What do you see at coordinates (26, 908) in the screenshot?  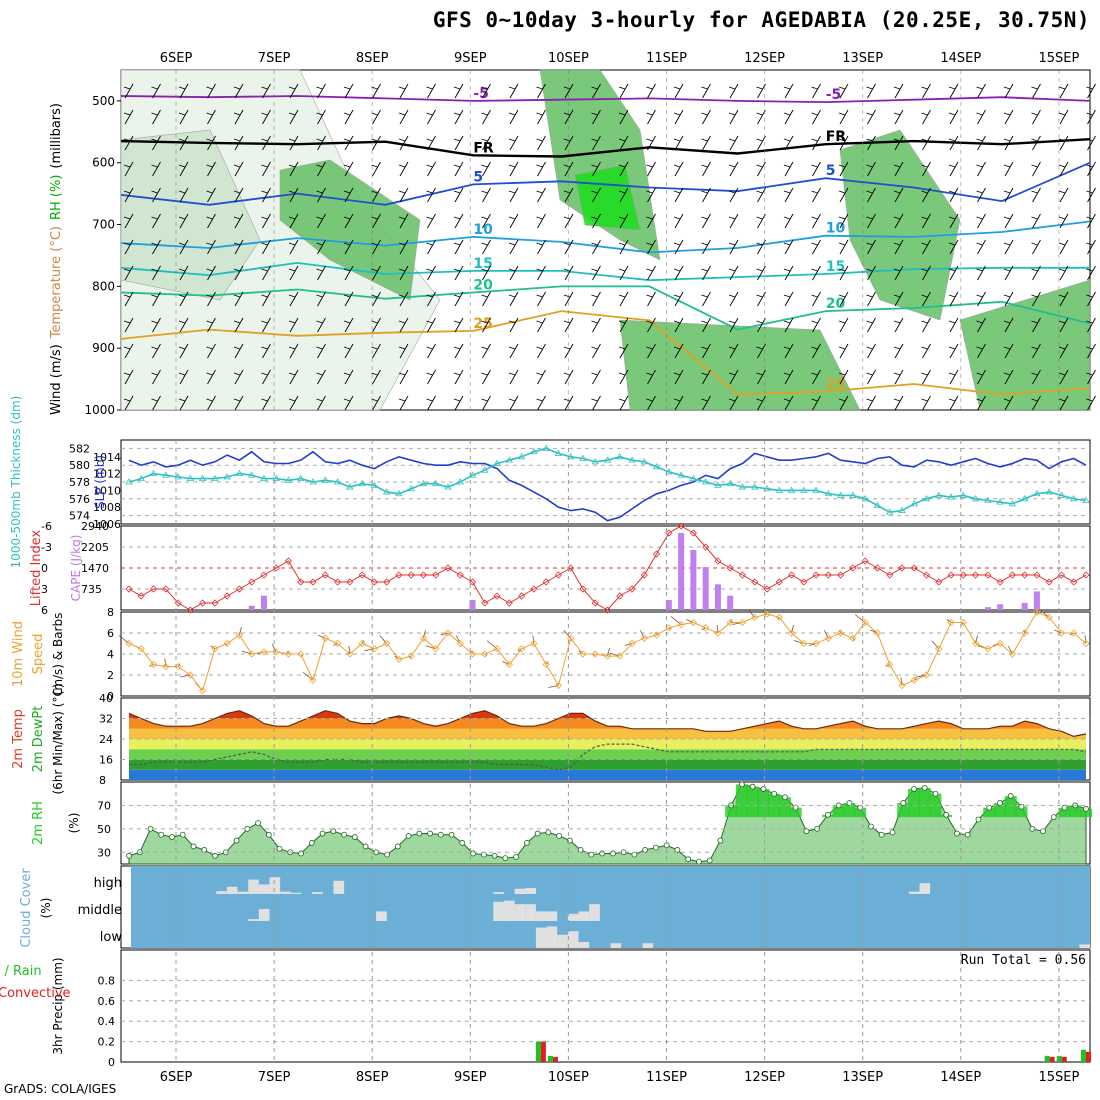 I see `cloud-ylabel: Cloud Cover` at bounding box center [26, 908].